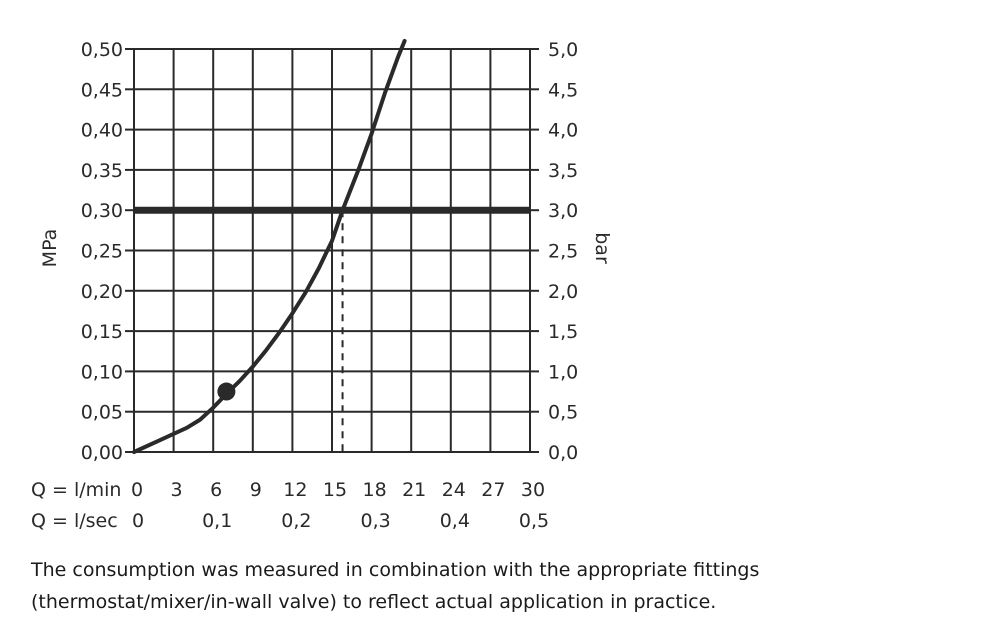  Describe the element at coordinates (226, 391) in the screenshot. I see `data-point-marker` at that location.